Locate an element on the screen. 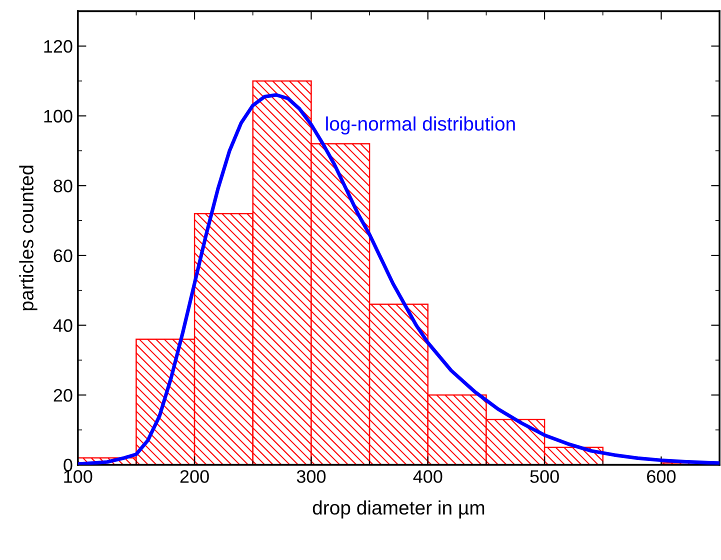 Image resolution: width=721 pixels, height=560 pixels. y-tick-label: 20 is located at coordinates (63, 395).